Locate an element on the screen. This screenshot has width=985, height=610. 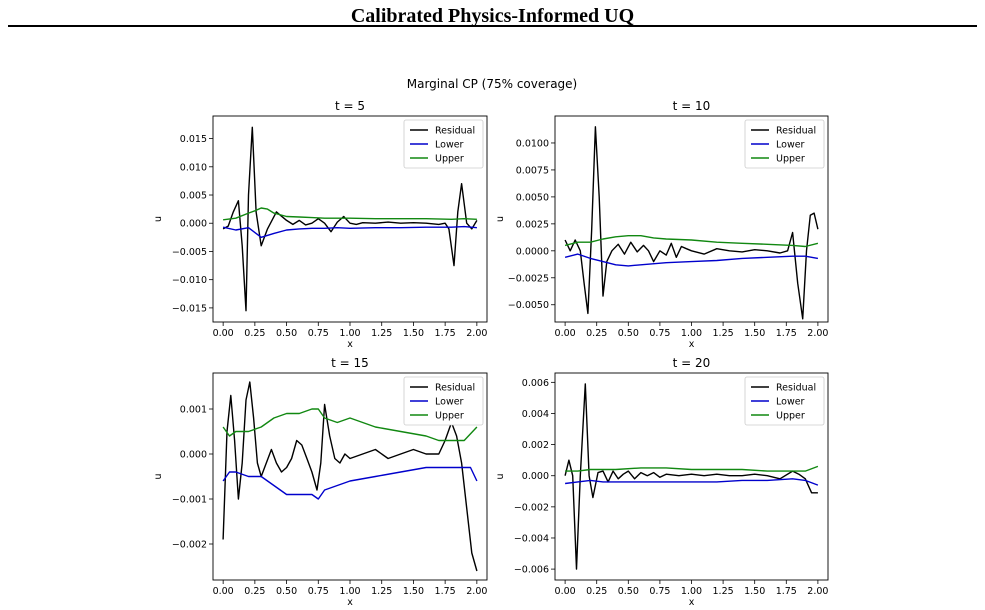
y-tick-label: 0.005 is located at coordinates (193, 196).